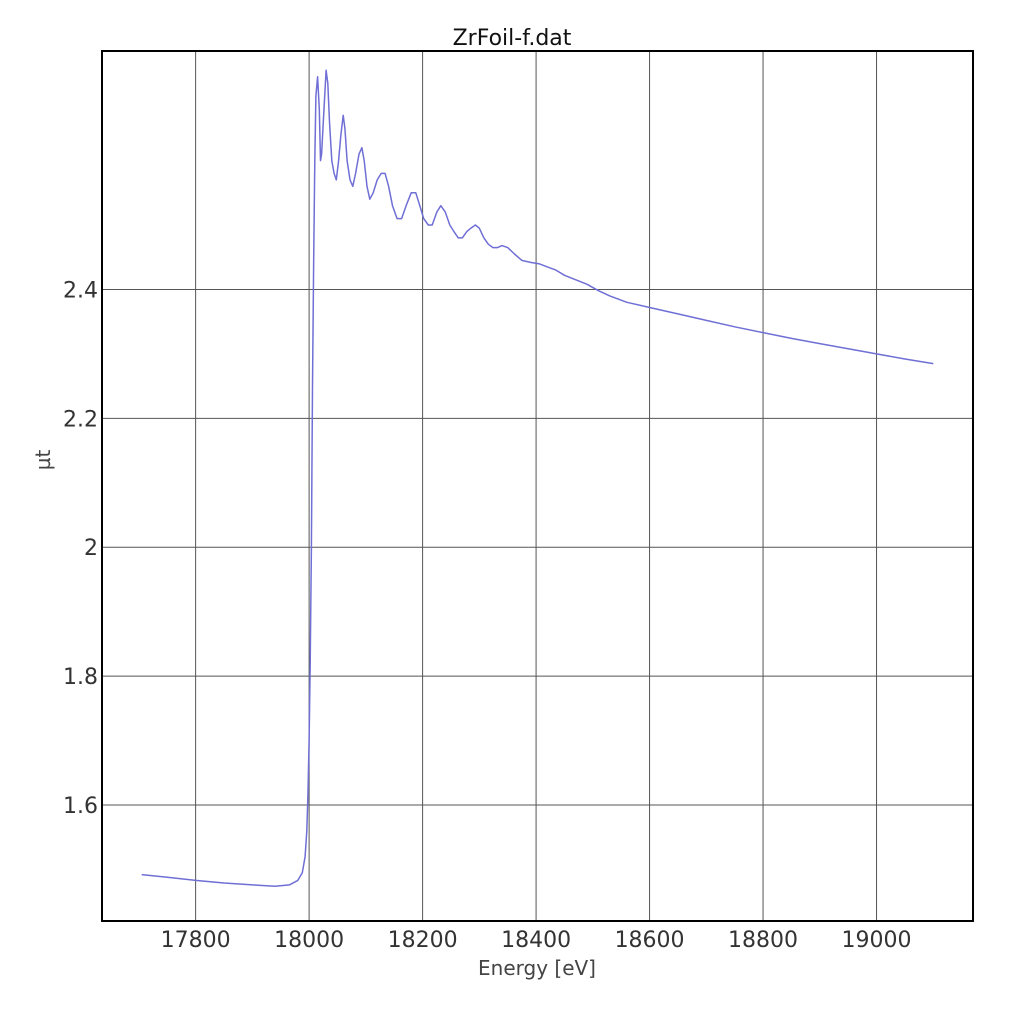 The image size is (1024, 1024). What do you see at coordinates (877, 940) in the screenshot?
I see `x-tick-label: 19000` at bounding box center [877, 940].